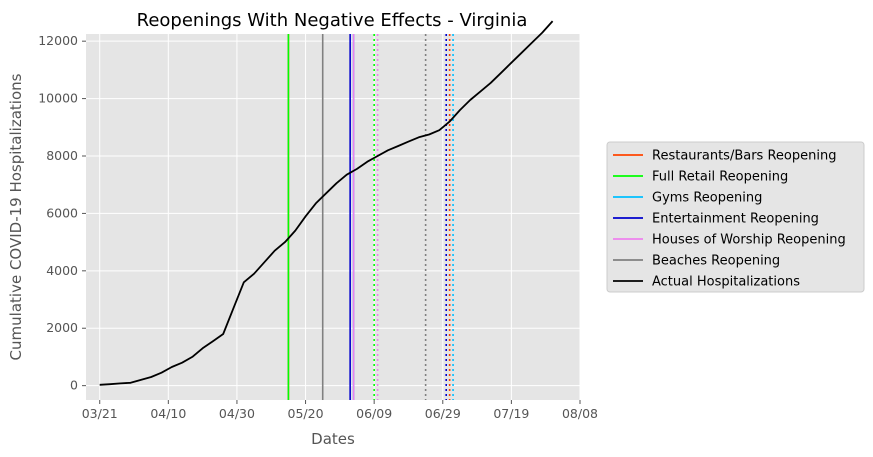 The height and width of the screenshot is (457, 873). What do you see at coordinates (374, 413) in the screenshot?
I see `x-tick-label: 06/09` at bounding box center [374, 413].